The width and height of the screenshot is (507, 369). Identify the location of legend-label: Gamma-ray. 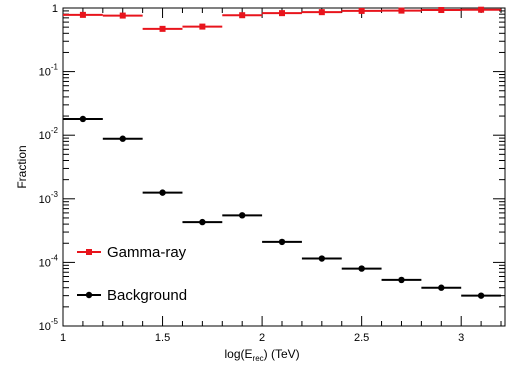
(147, 252).